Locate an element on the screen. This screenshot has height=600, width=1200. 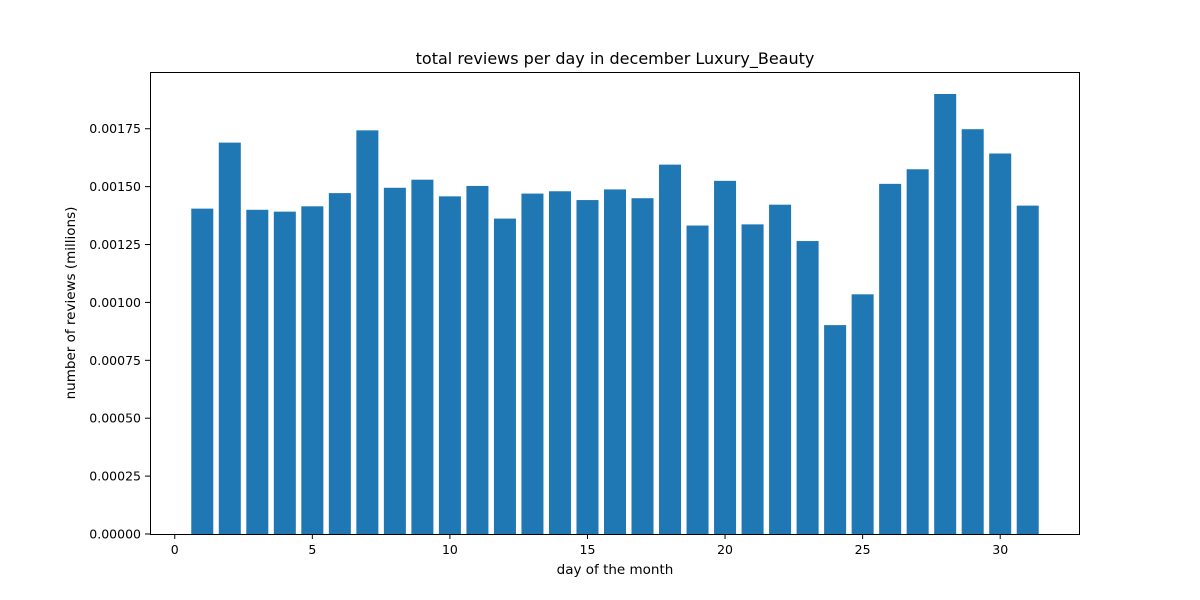
y-tick-label: 0.00150 is located at coordinates (115, 186).